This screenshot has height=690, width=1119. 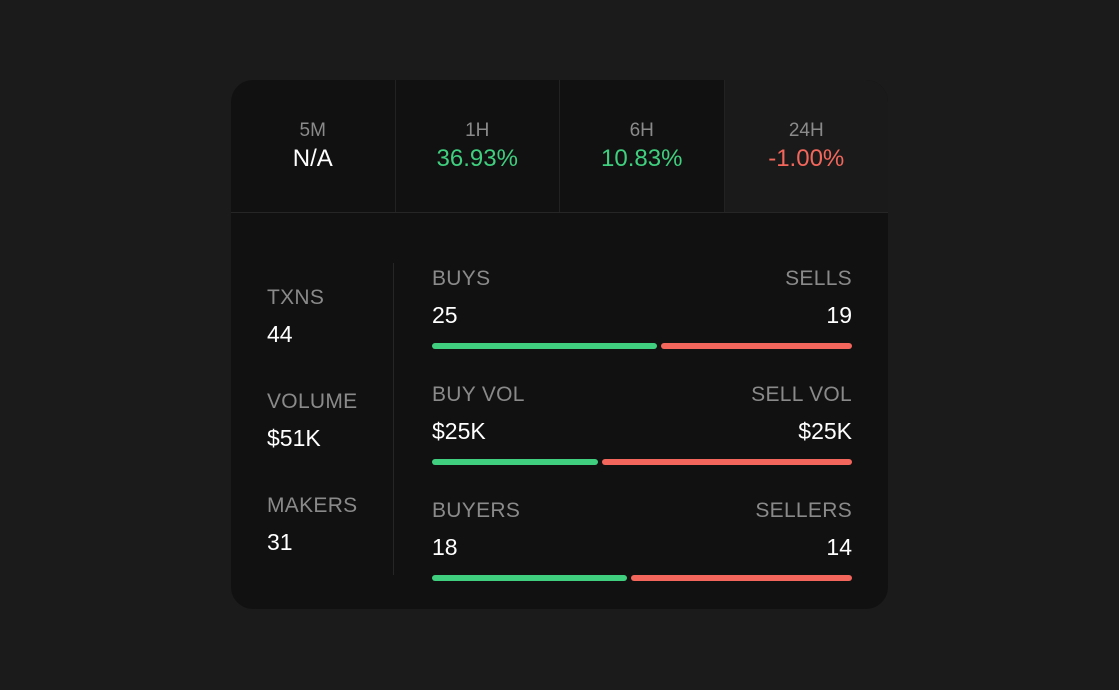 I want to click on tab-label: 5M, so click(x=312, y=130).